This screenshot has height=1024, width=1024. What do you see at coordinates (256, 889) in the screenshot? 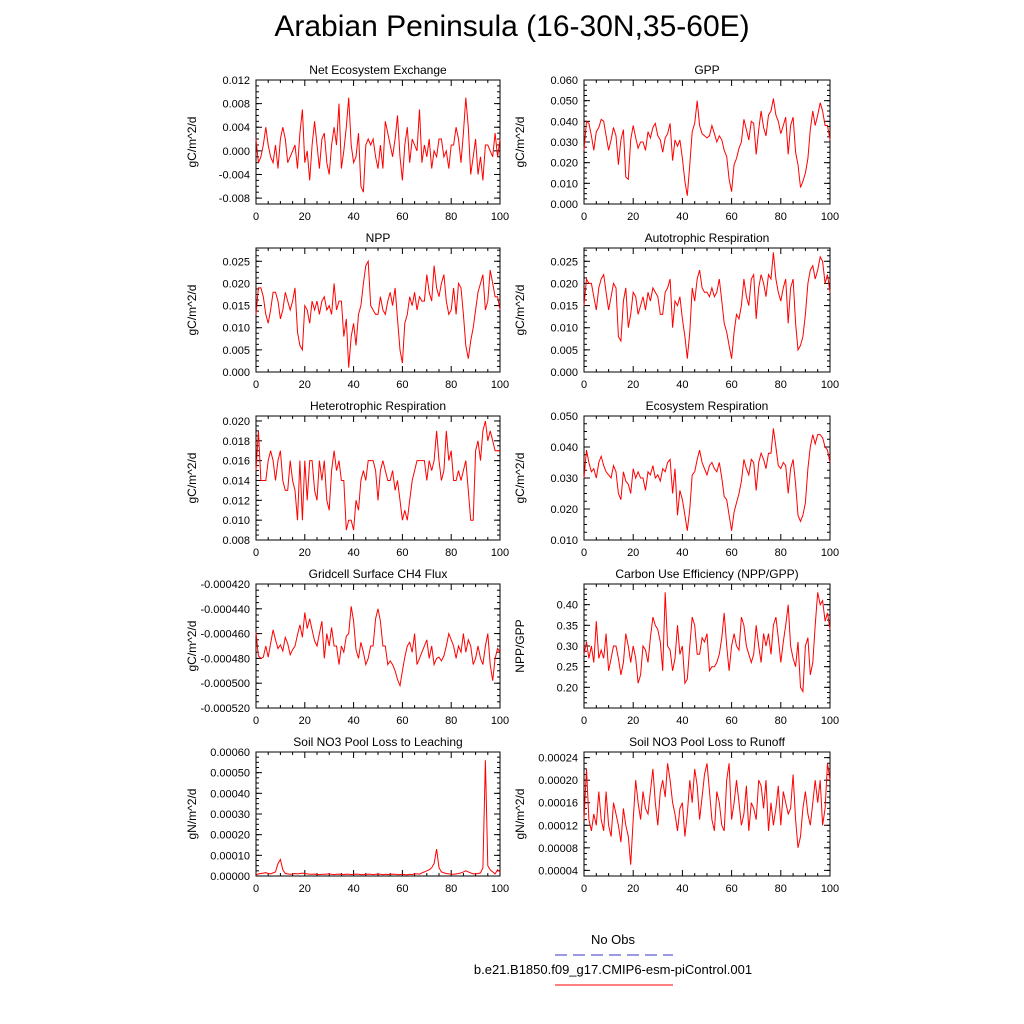
I see `panel-9-xtick-label: 0` at bounding box center [256, 889].